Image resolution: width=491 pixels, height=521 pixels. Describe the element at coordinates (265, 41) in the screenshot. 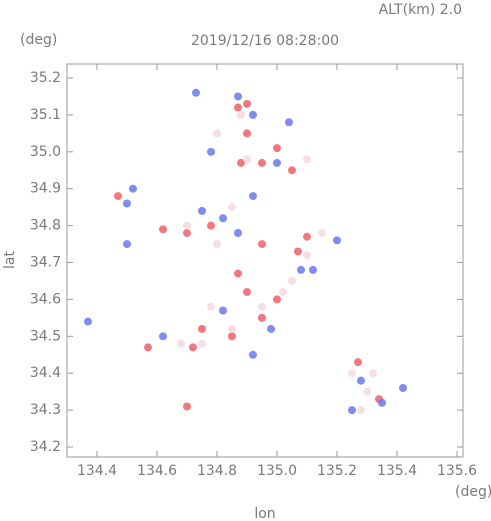

I see `chart-title: 2019/12/16 08:28:00` at that location.